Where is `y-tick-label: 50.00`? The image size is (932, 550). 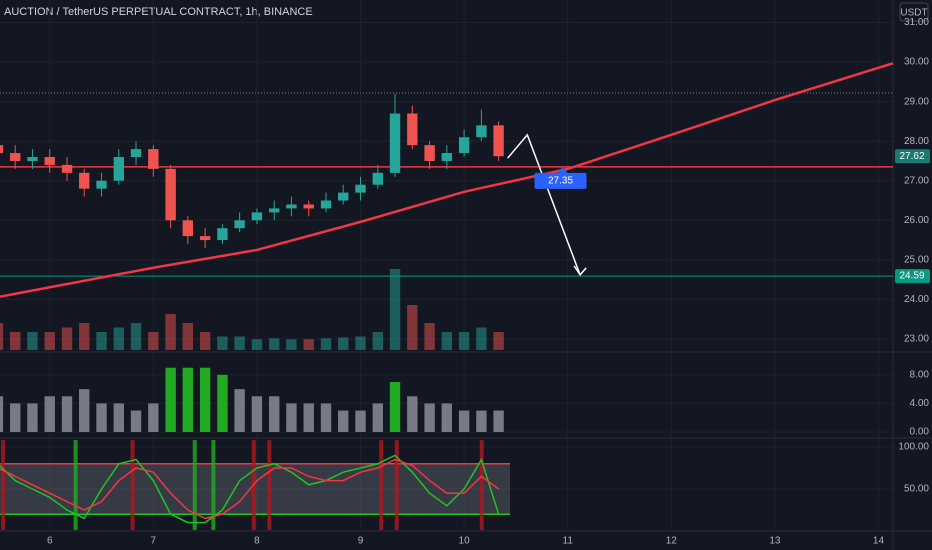 y-tick-label: 50.00 is located at coordinates (916, 489).